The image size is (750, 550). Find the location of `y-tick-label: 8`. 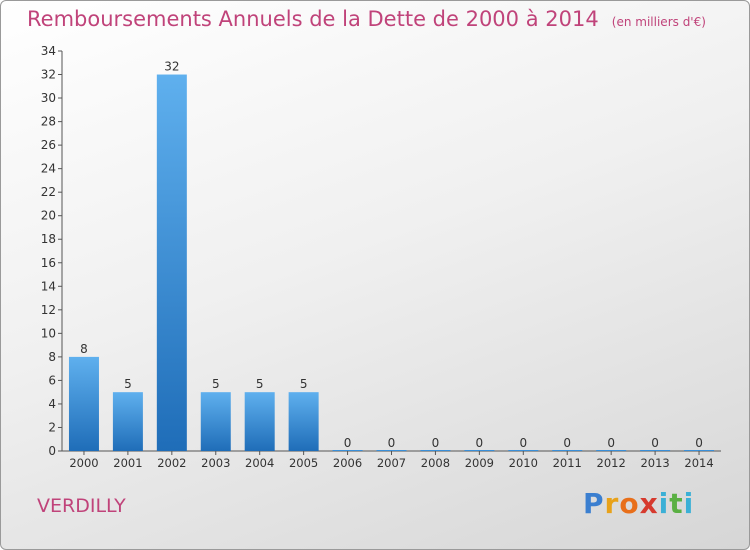

y-tick-label: 8 is located at coordinates (52, 357).